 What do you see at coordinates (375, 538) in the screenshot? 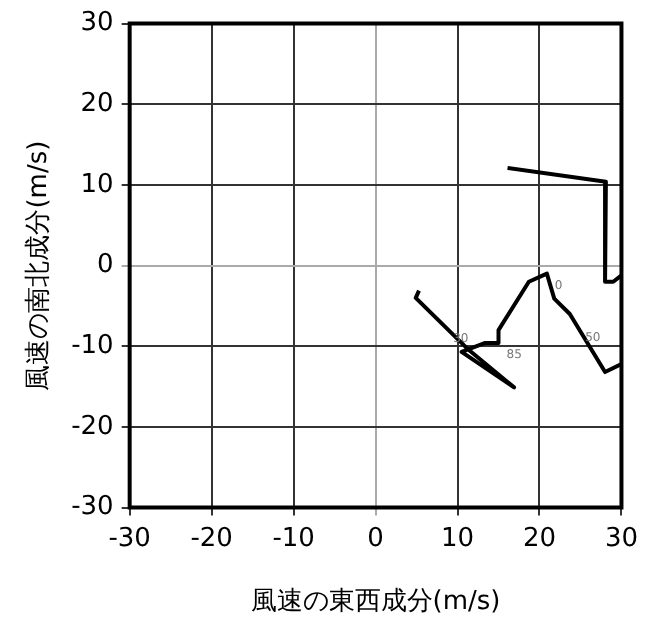
I see `x-tick-label: 0` at bounding box center [375, 538].